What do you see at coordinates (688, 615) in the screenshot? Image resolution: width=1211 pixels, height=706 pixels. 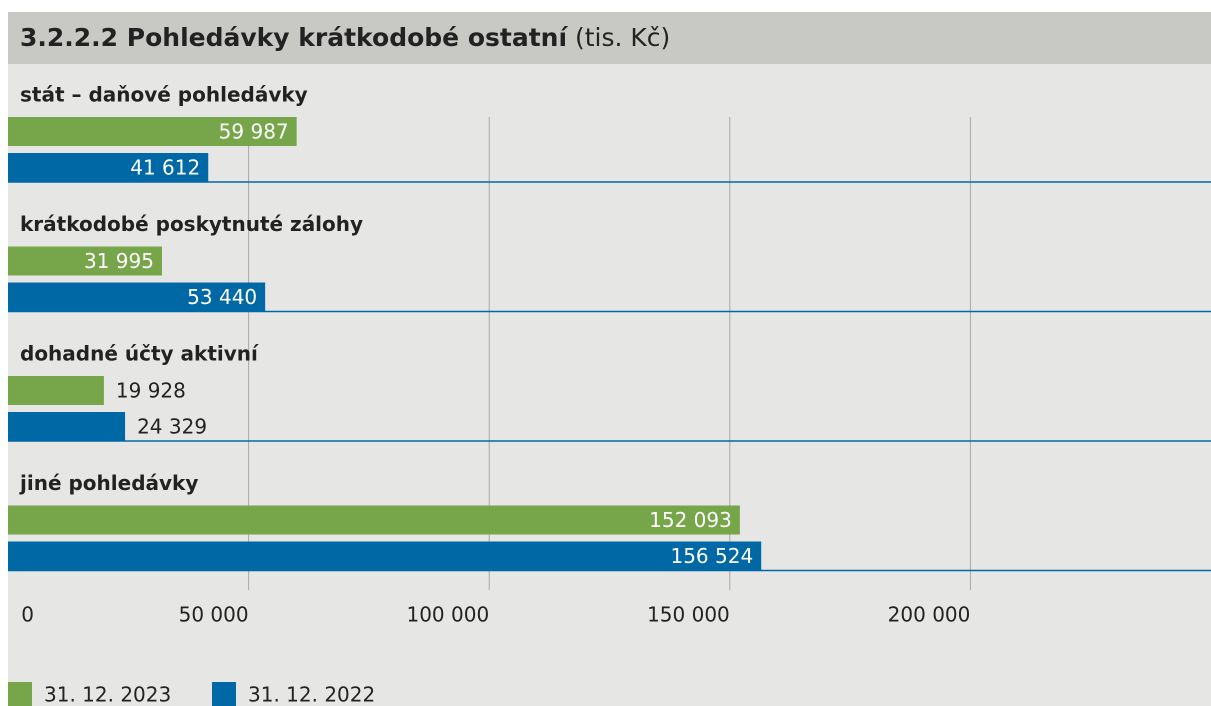 I see `x-tick-label: 150 000` at bounding box center [688, 615].